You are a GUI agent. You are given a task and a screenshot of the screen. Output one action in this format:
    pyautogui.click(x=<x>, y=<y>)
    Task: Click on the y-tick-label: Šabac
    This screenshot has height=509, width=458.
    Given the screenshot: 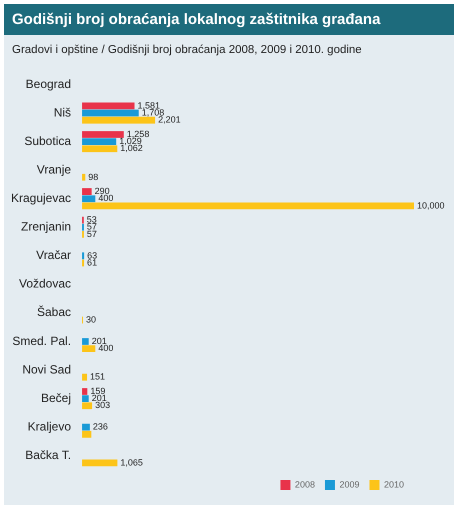 What is the action you would take?
    pyautogui.click(x=54, y=312)
    